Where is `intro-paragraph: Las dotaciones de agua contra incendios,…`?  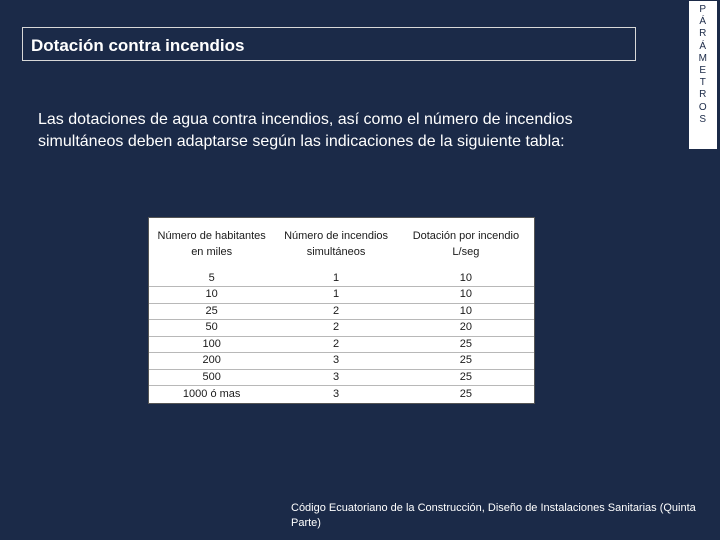 intro-paragraph: Las dotaciones de agua contra incendios,… is located at coordinates (305, 130).